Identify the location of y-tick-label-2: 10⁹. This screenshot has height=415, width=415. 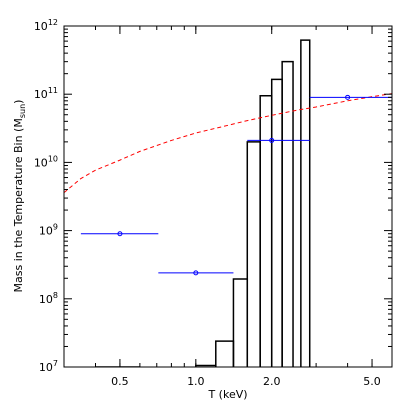
(48, 230).